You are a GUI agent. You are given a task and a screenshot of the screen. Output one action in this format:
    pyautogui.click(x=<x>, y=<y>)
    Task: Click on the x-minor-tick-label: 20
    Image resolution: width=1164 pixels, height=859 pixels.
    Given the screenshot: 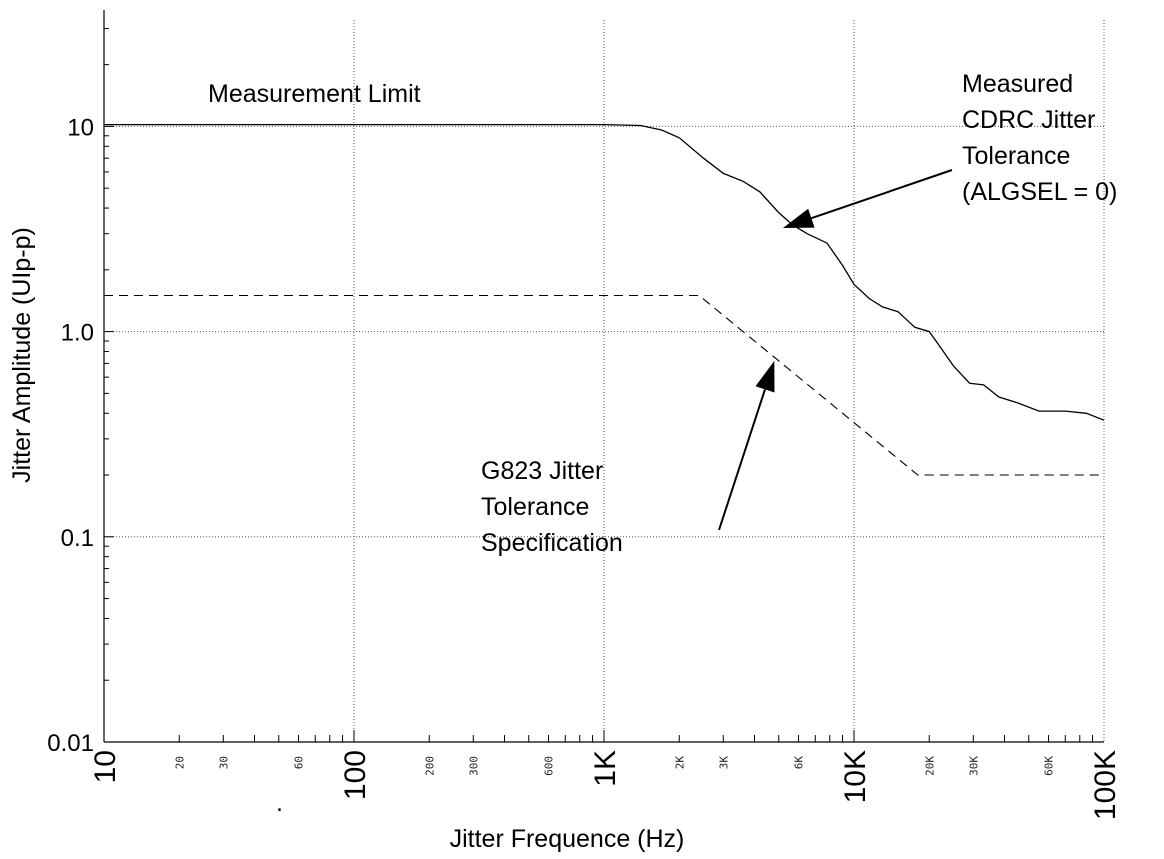 What is the action you would take?
    pyautogui.click(x=179, y=762)
    